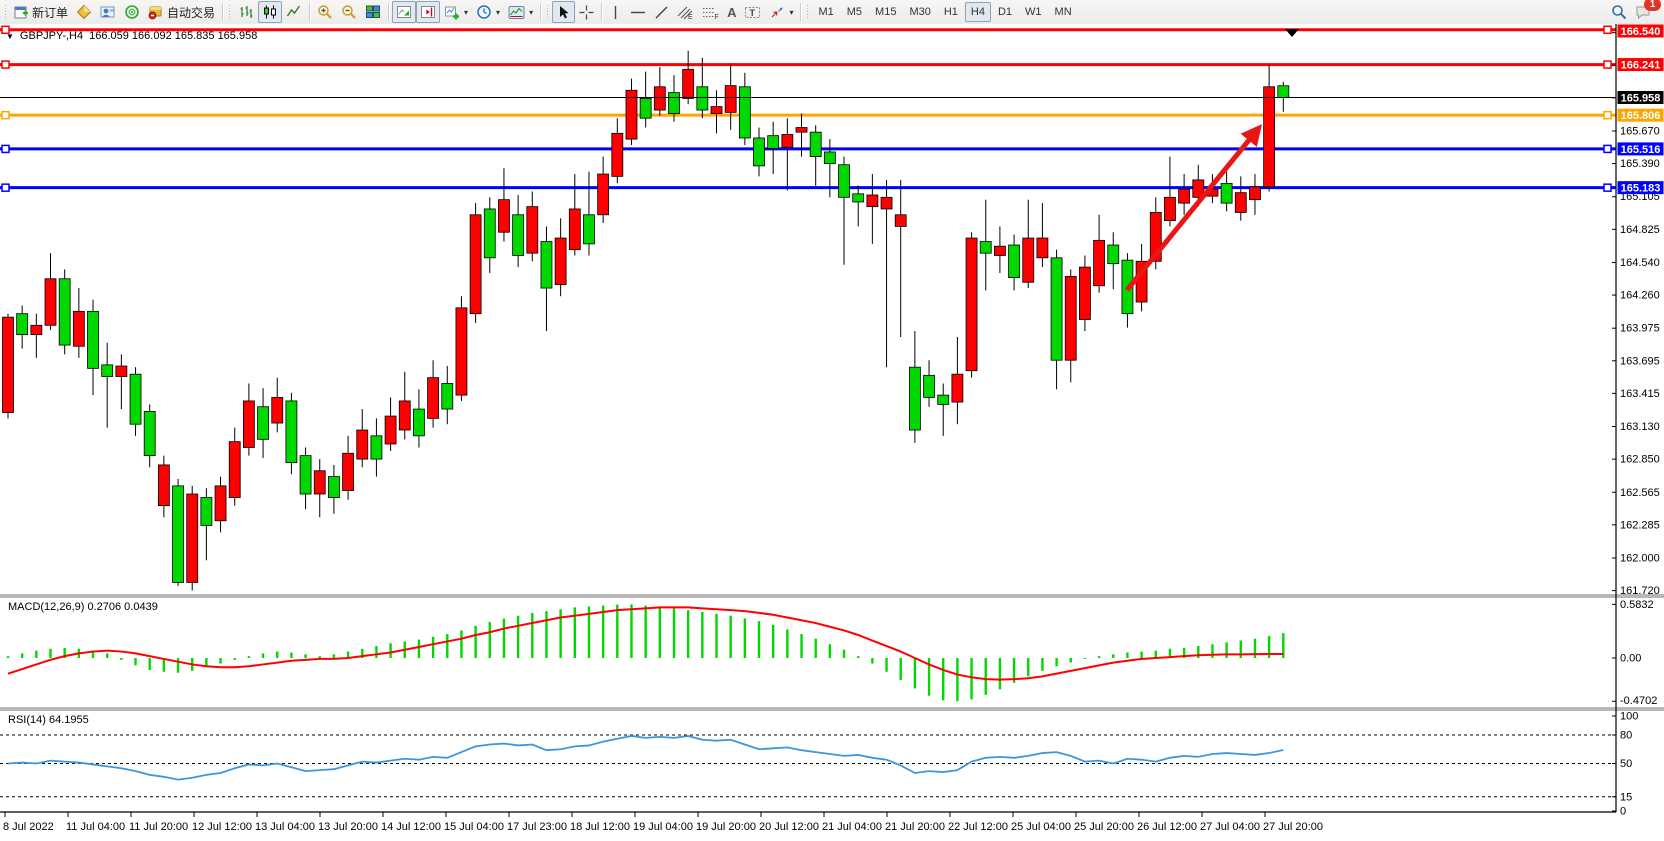 The image size is (1664, 841). What do you see at coordinates (977, 12) in the screenshot?
I see `timeframe-h4-button: H4` at bounding box center [977, 12].